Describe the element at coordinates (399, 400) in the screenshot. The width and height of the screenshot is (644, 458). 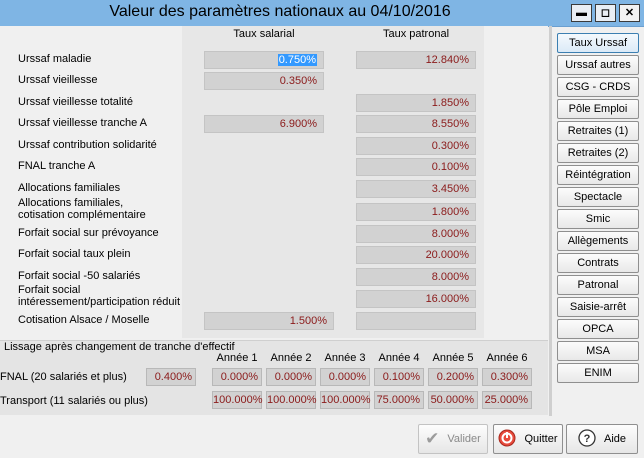
I see `transport-lissage-field: 75.000%` at that location.